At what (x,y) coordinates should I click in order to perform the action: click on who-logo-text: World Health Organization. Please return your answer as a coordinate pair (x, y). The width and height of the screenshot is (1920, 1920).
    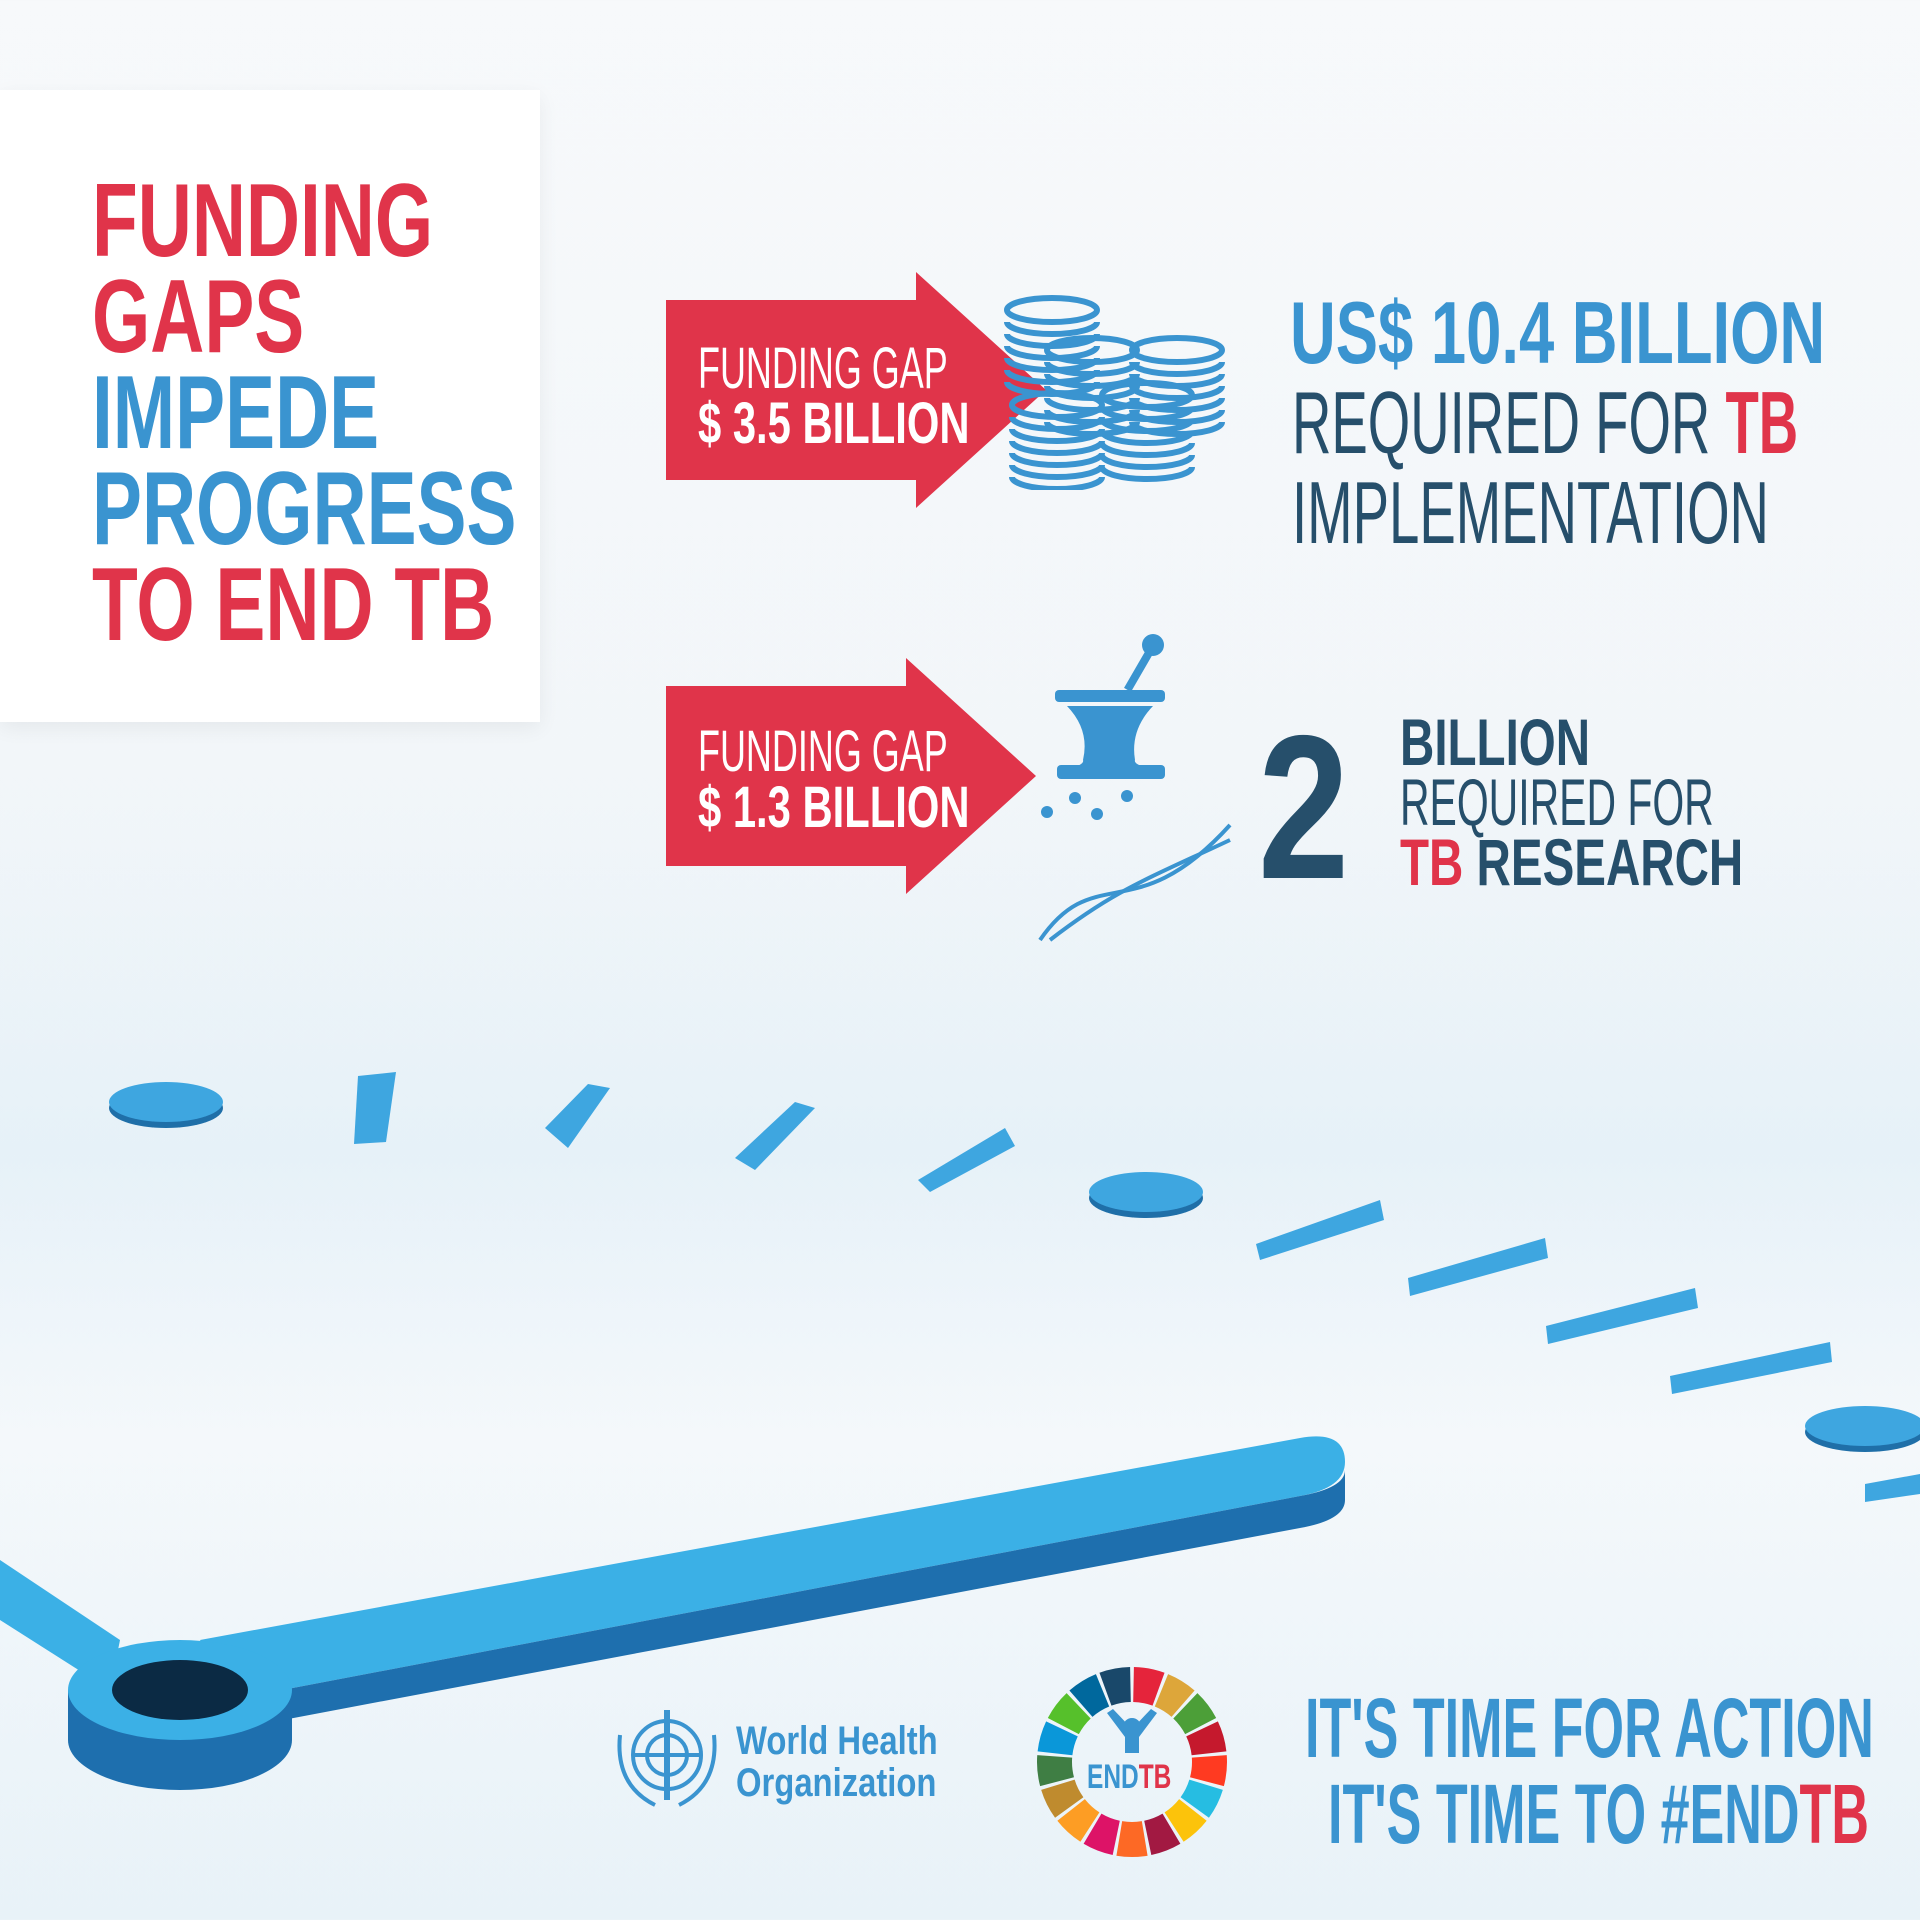
    Looking at the image, I should click on (837, 1762).